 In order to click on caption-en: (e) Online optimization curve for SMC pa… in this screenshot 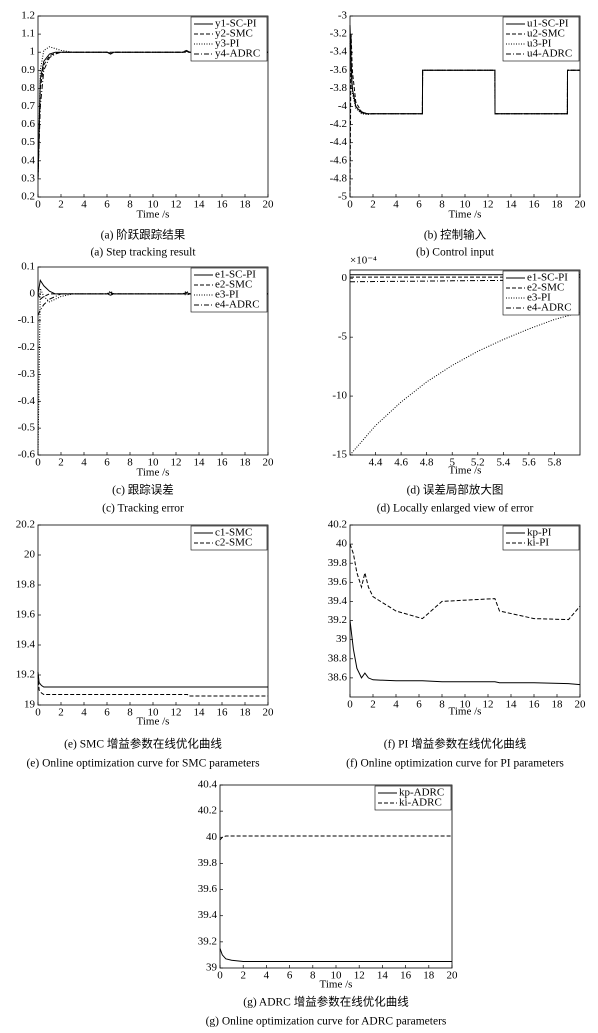, I will do `click(143, 764)`.